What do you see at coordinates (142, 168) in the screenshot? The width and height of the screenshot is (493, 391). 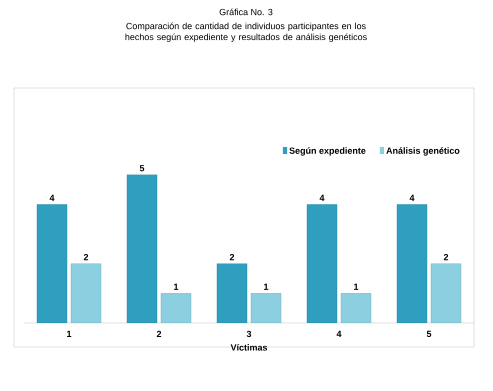 I see `data-label: 5` at bounding box center [142, 168].